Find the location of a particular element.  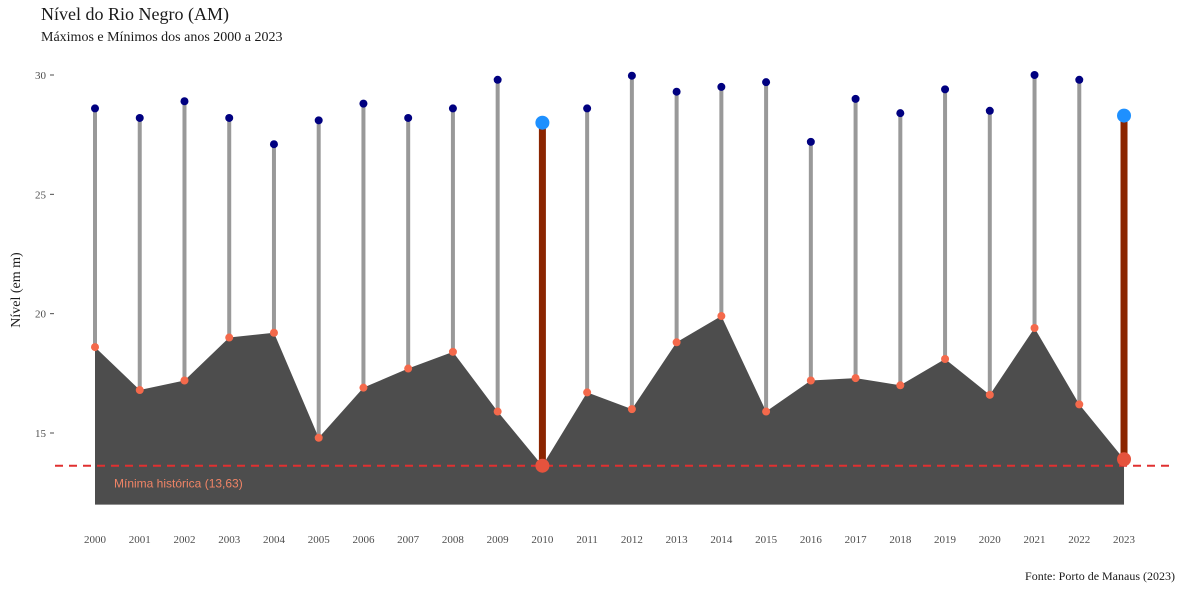

y-axis-title: Nível (em m) is located at coordinates (16, 290).